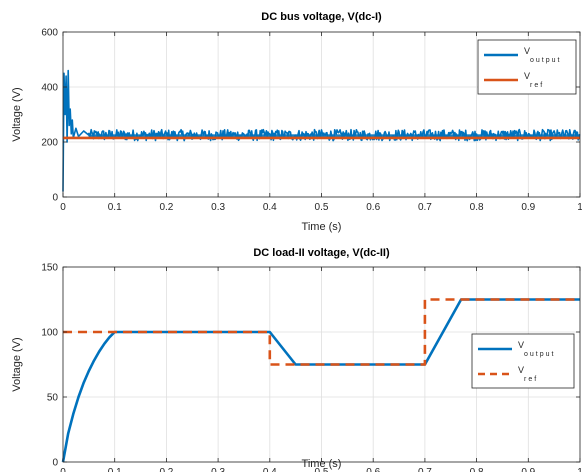 The width and height of the screenshot is (582, 472). What do you see at coordinates (49, 333) in the screenshot?
I see `y-tick-label: 100` at bounding box center [49, 333].